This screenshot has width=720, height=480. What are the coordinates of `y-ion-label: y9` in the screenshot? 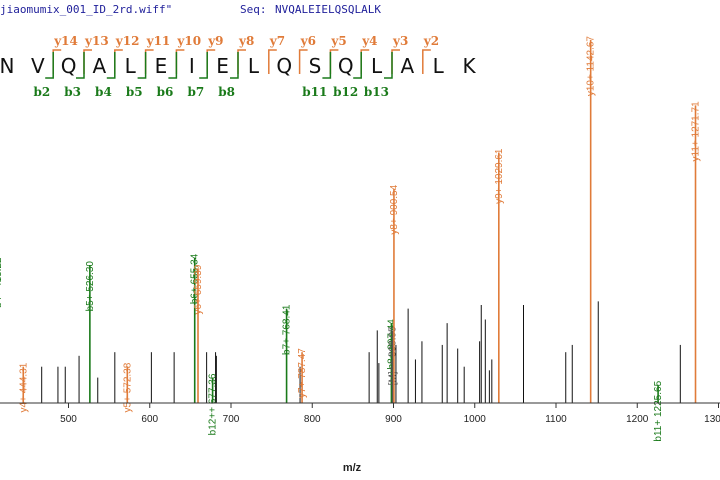 It's located at (215, 41).